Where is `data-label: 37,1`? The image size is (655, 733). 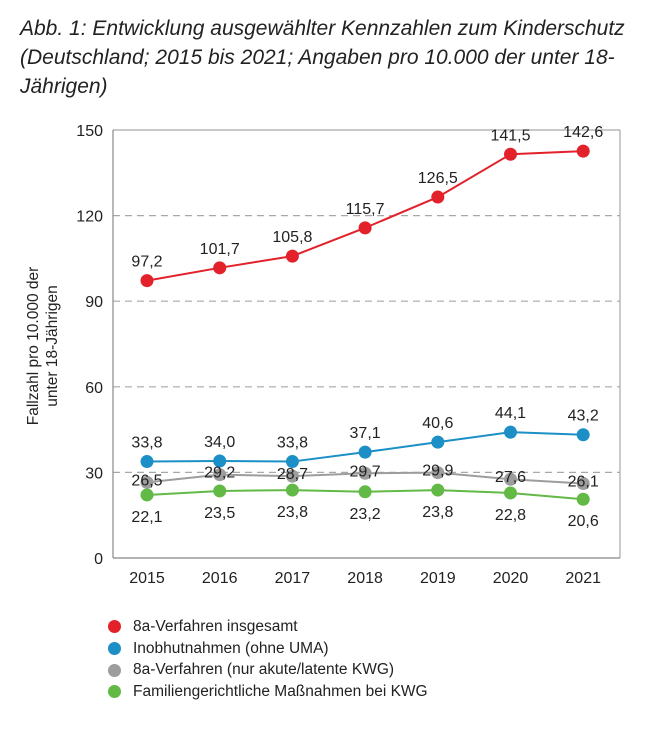
data-label: 37,1 is located at coordinates (365, 433).